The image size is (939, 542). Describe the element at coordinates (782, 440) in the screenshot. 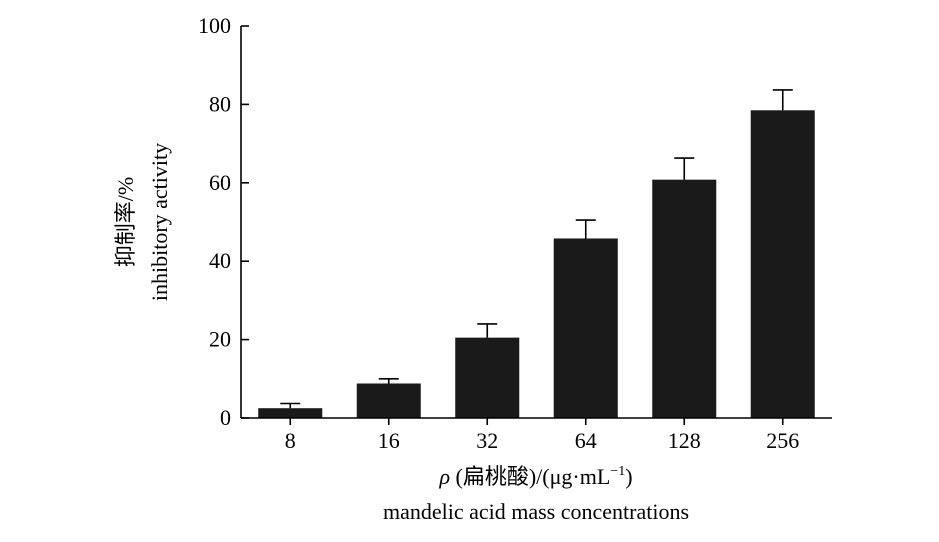

I see `x-tick-label-256: 256` at that location.